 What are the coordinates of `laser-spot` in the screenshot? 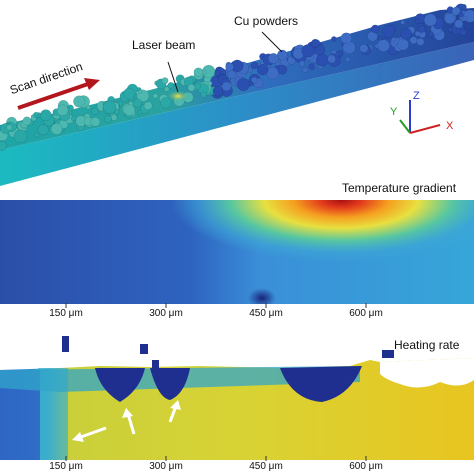 It's located at (178, 96).